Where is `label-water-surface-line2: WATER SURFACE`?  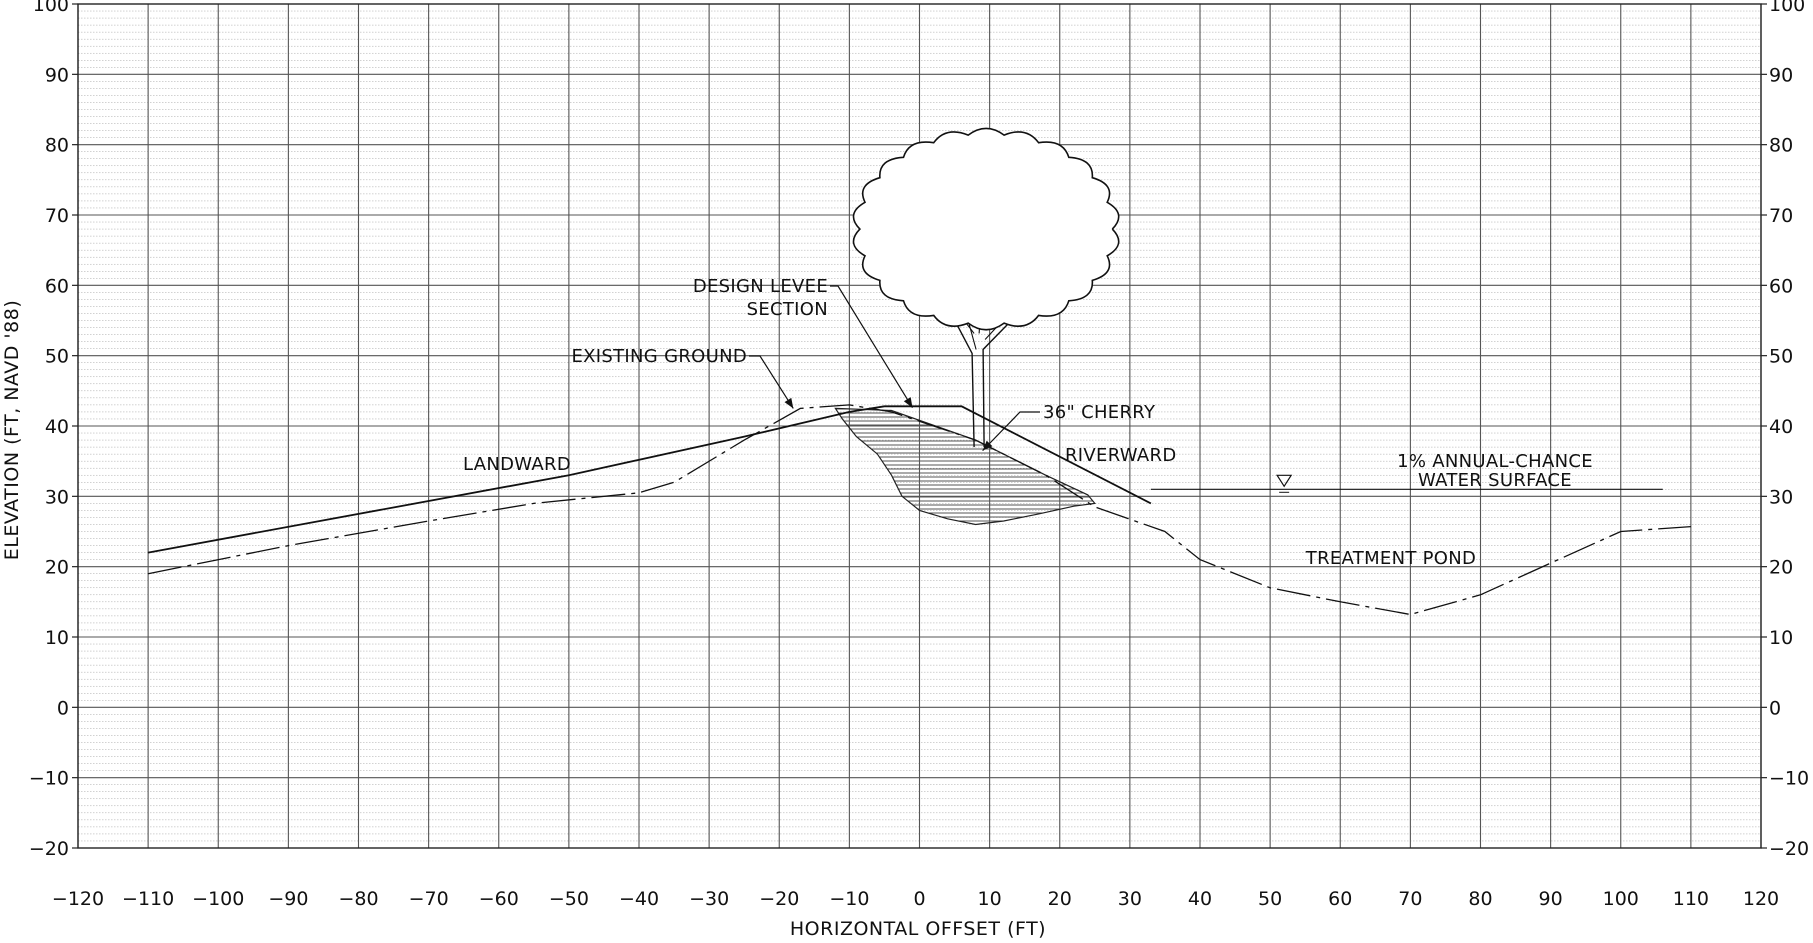
label-water-surface-line2: WATER SURFACE is located at coordinates (1495, 480).